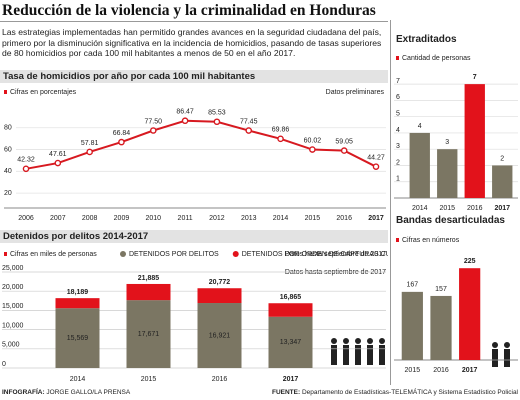 The width and height of the screenshot is (520, 400). Describe the element at coordinates (291, 297) in the screenshot. I see `total-label: 16,865` at that location.